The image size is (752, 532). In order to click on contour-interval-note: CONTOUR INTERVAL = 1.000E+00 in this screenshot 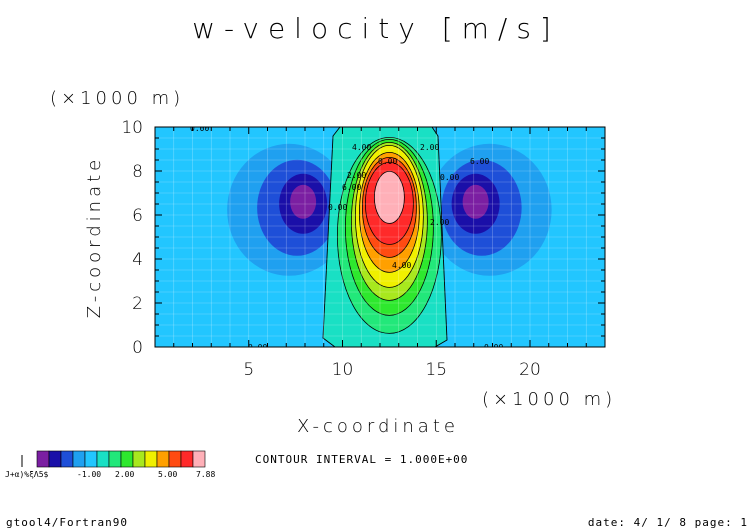, I will do `click(361, 459)`.